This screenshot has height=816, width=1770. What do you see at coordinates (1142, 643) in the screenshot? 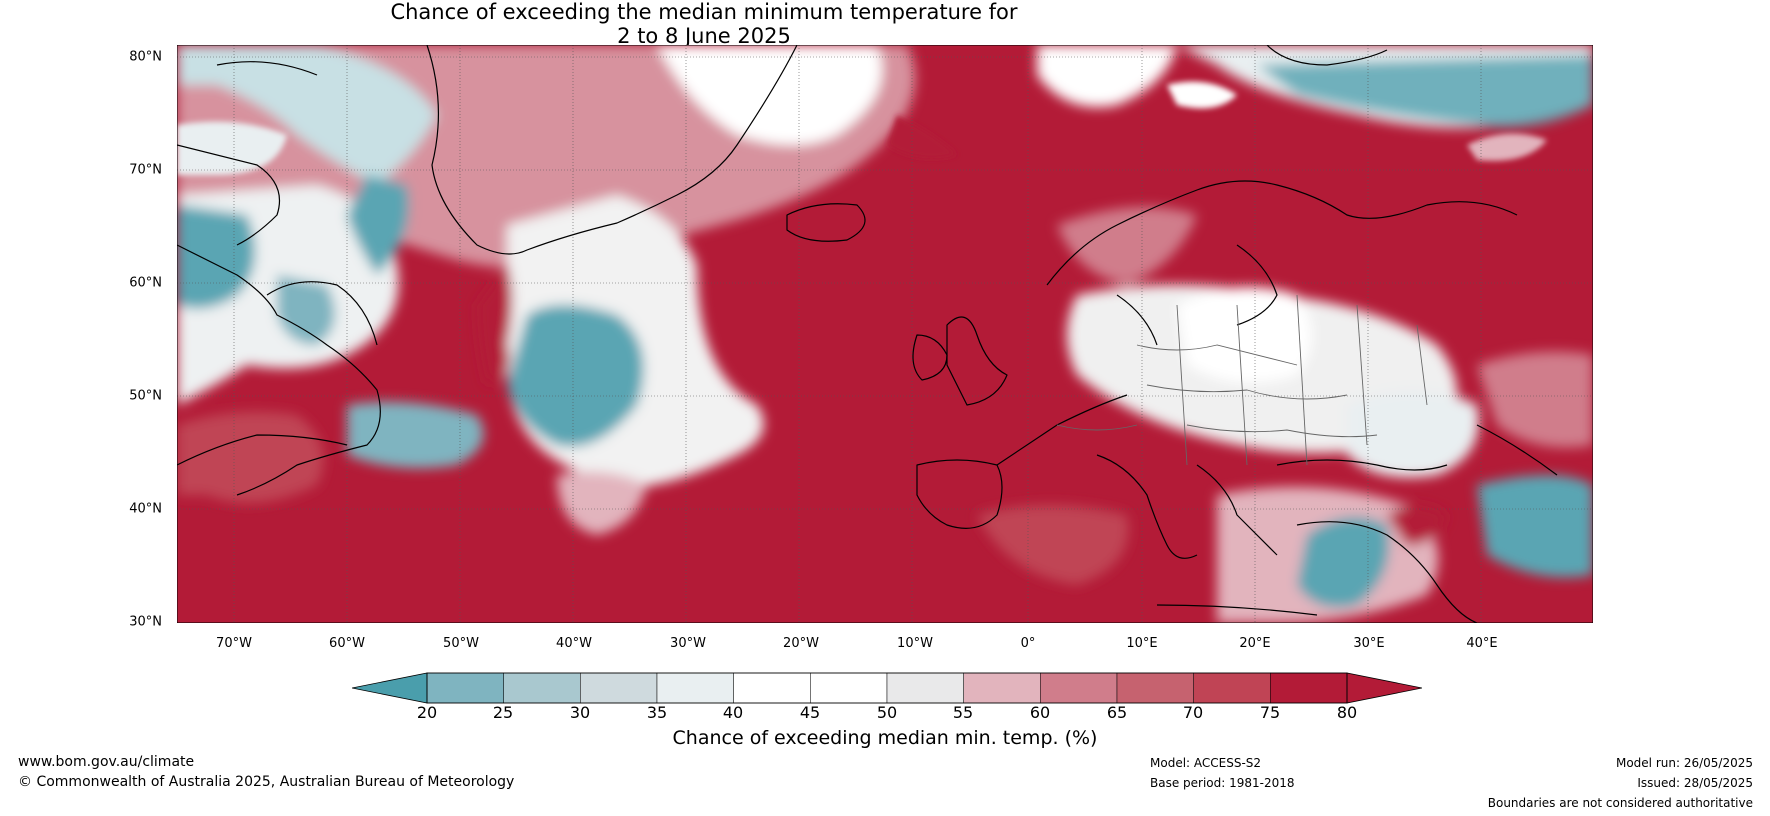
I see `lon-label-10e: 10°E` at bounding box center [1142, 643].